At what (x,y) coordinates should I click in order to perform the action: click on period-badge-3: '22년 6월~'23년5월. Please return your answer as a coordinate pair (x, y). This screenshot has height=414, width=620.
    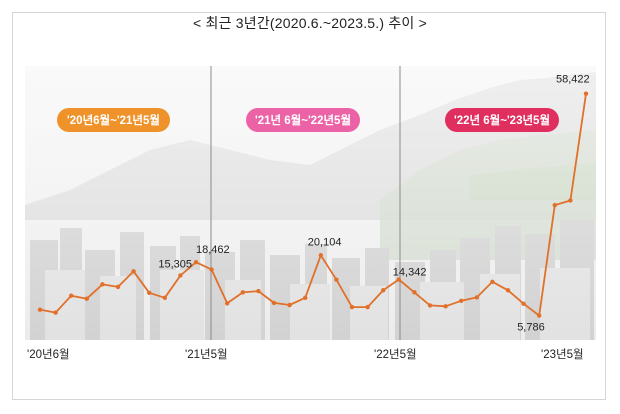
    Looking at the image, I should click on (502, 120).